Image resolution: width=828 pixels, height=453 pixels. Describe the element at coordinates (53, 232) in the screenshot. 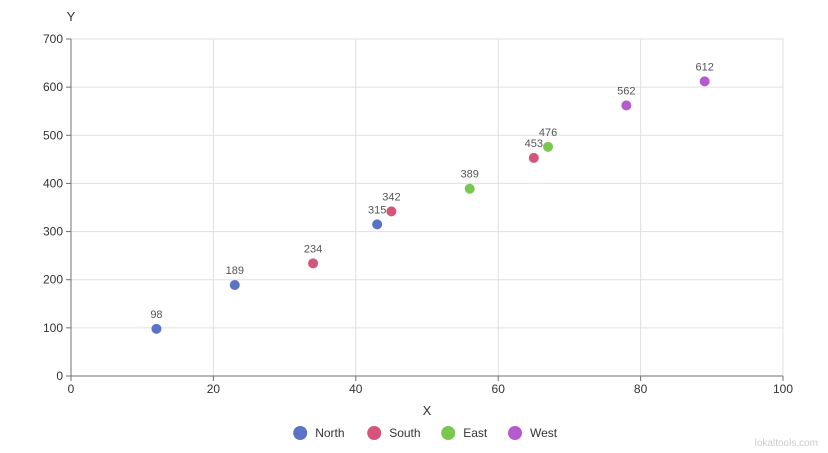

I see `y-tick-label: 300` at that location.